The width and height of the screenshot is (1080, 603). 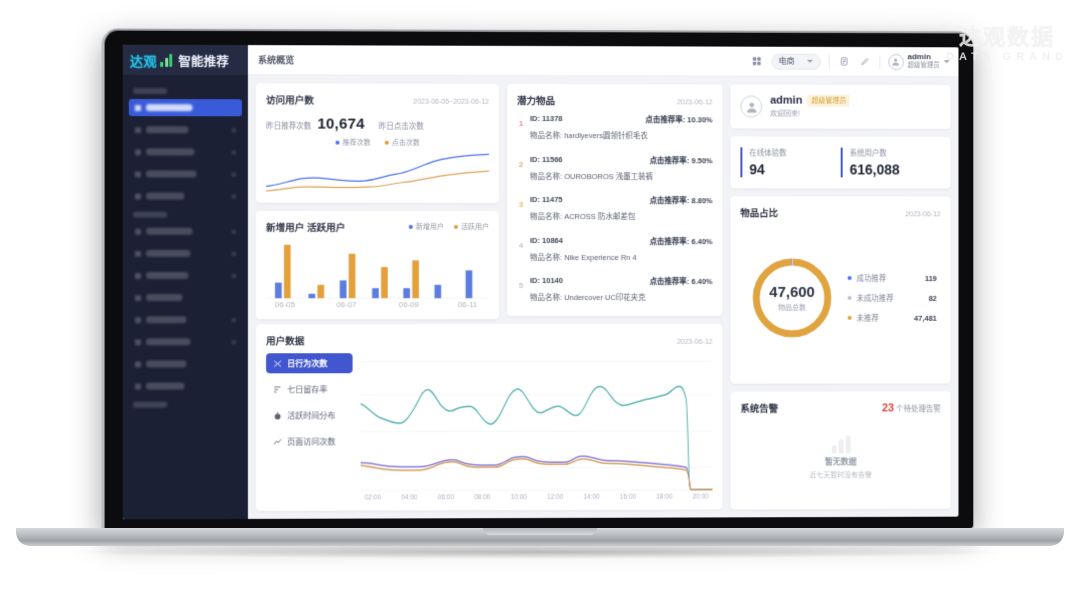 What do you see at coordinates (923, 215) in the screenshot?
I see `card-date: 2023-06-12` at bounding box center [923, 215].